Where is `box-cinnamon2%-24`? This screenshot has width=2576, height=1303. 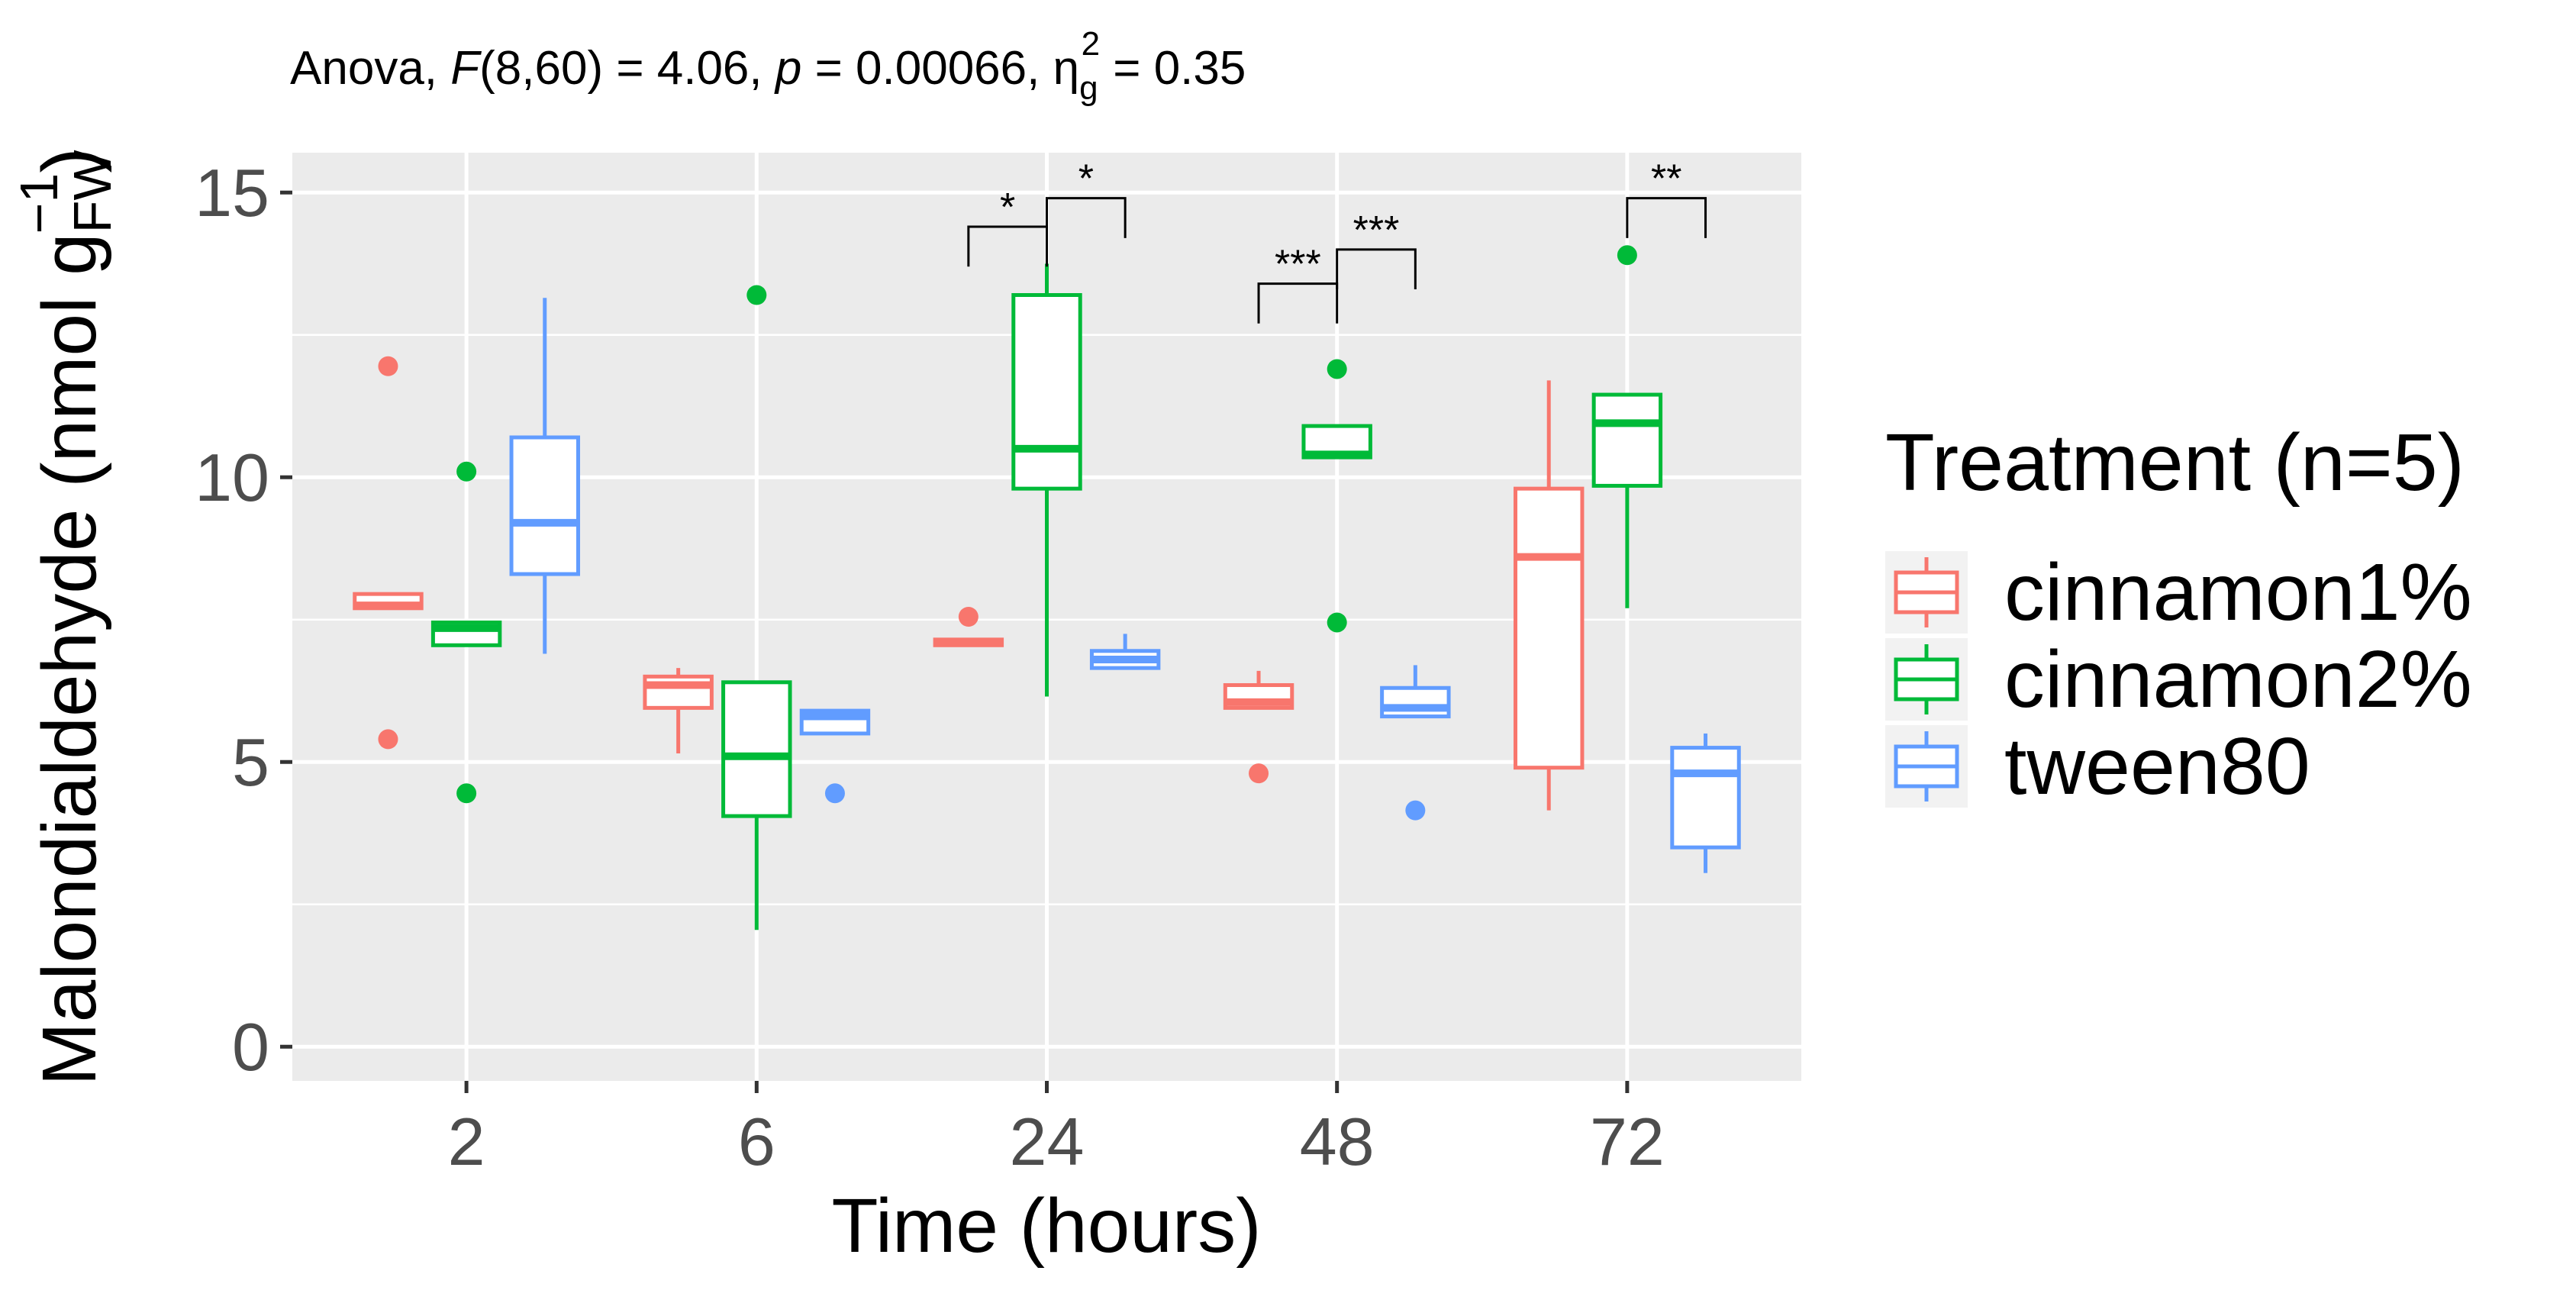 box-cinnamon2%-24 is located at coordinates (1046, 480).